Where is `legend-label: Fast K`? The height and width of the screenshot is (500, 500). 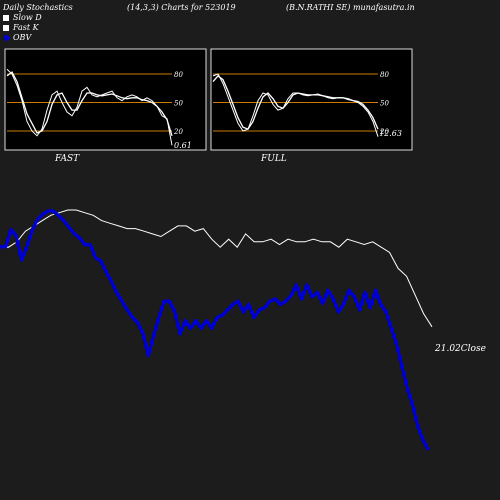
legend-label: Fast K is located at coordinates (26, 27).